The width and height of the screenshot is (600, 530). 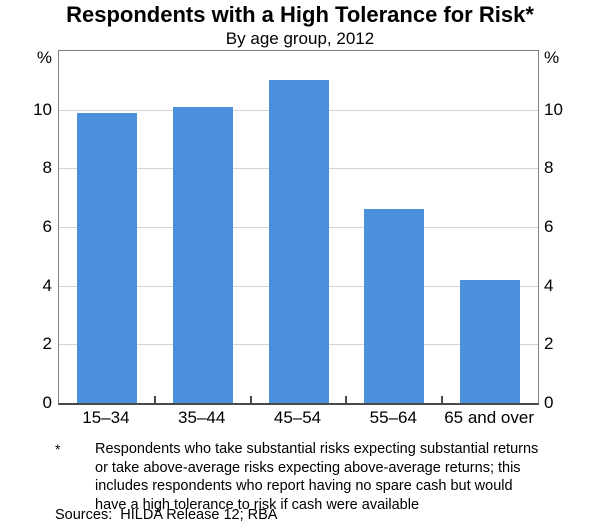 I want to click on y-tick-label-right: 6, so click(x=549, y=226).